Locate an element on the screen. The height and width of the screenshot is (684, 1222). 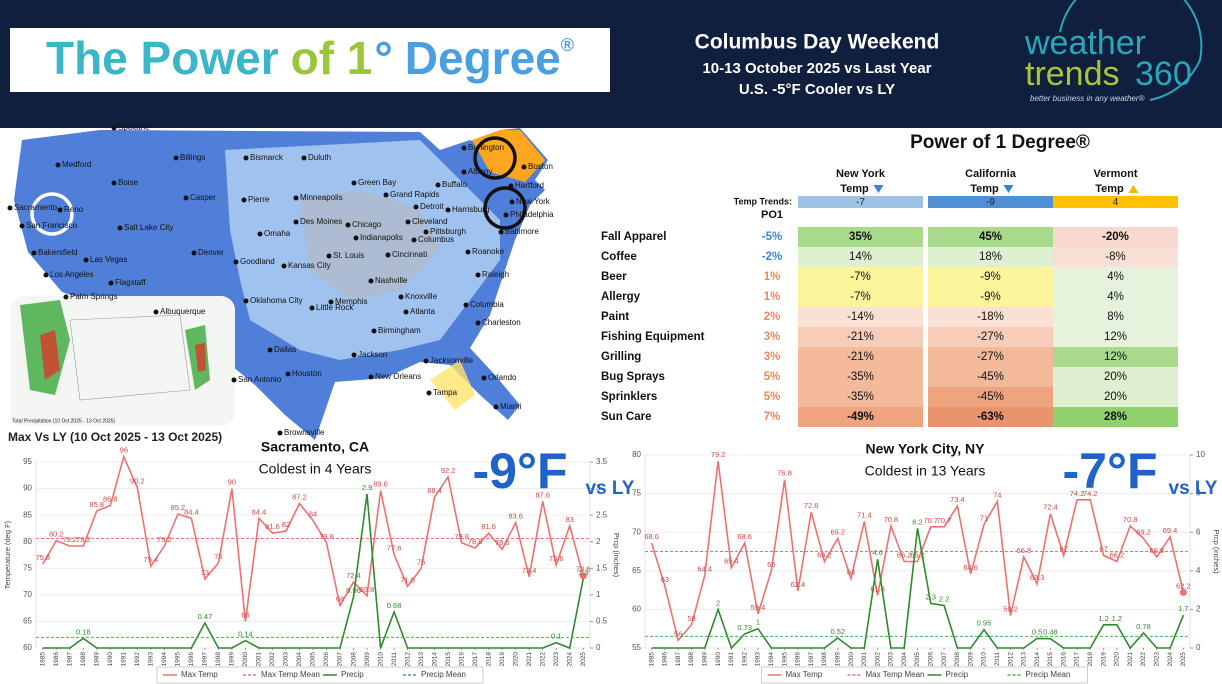
city-label: Goodland is located at coordinates (257, 261).